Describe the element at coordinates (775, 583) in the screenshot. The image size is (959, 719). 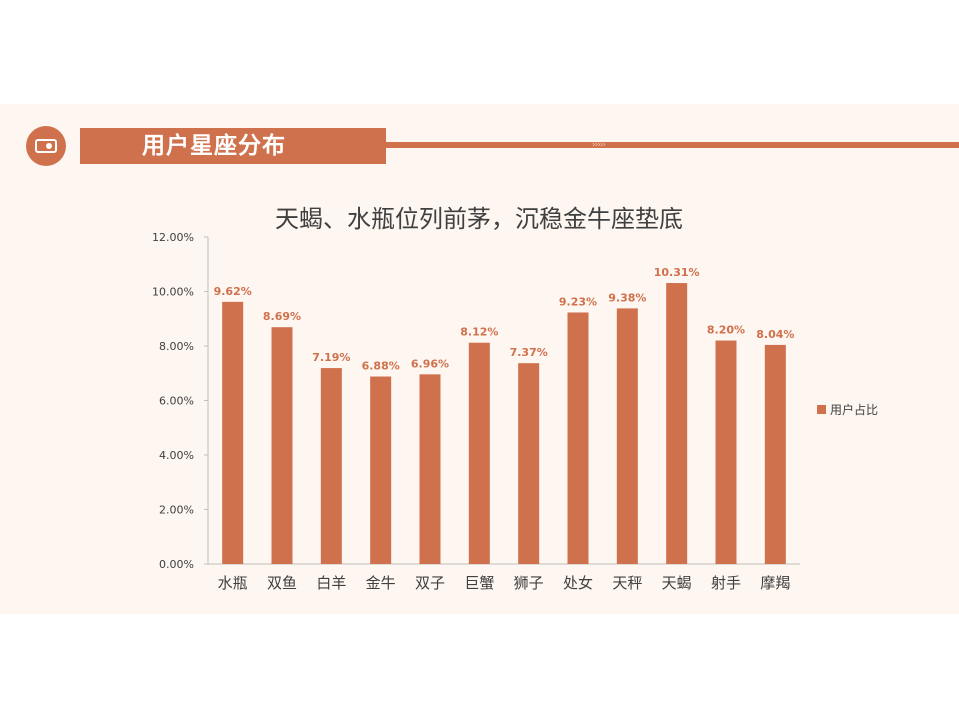
I see `x-tick-label: 摩羯` at that location.